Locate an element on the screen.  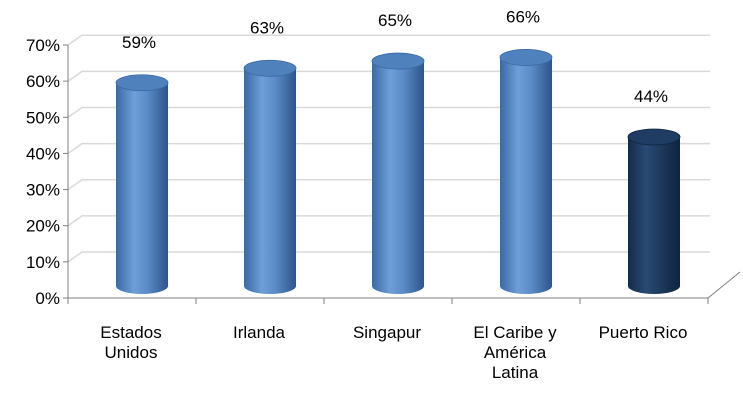
x-tick-label: Estados Unidos is located at coordinates (130, 342).